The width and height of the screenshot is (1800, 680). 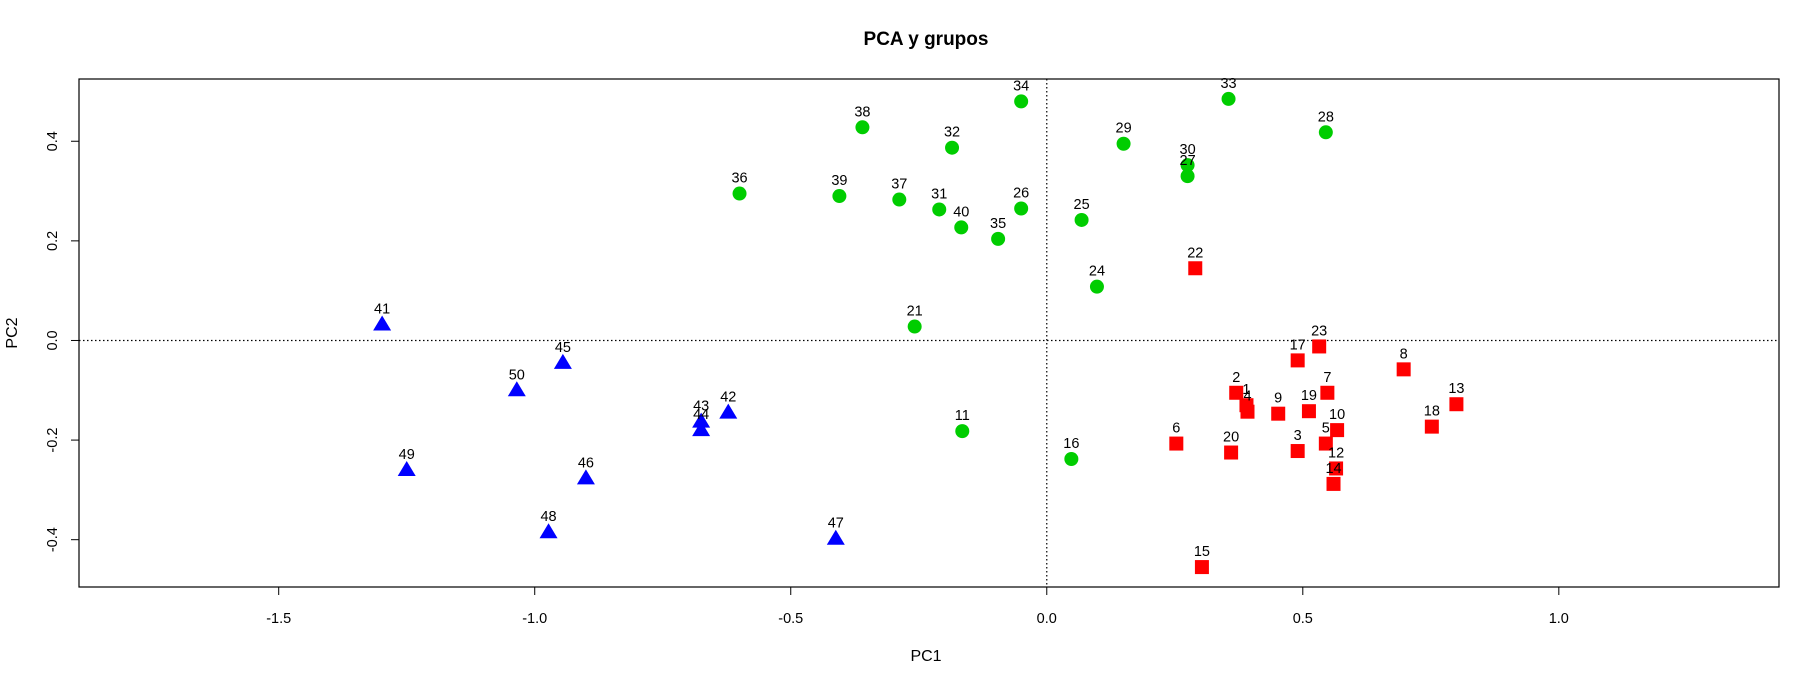 I want to click on x-tick-label: 0.5, so click(x=1303, y=619).